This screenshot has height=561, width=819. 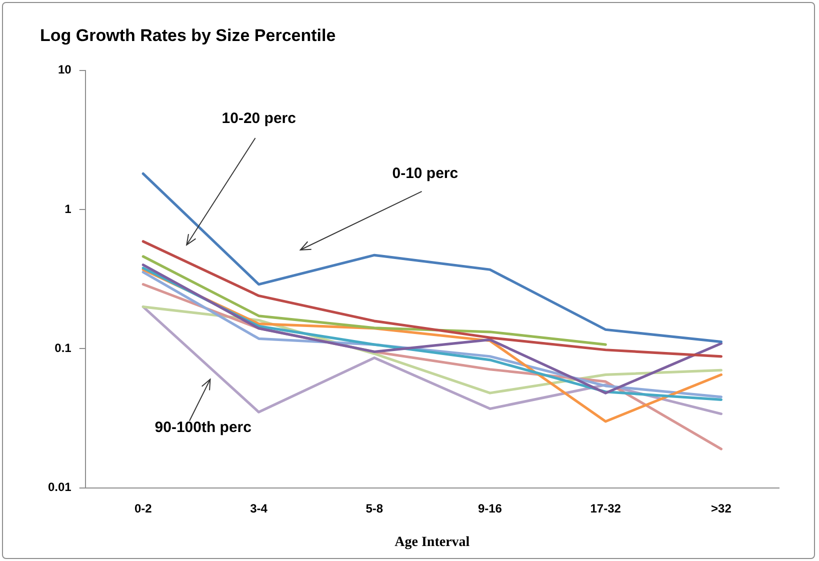 What do you see at coordinates (432, 542) in the screenshot?
I see `x-axis-title: Age Interval` at bounding box center [432, 542].